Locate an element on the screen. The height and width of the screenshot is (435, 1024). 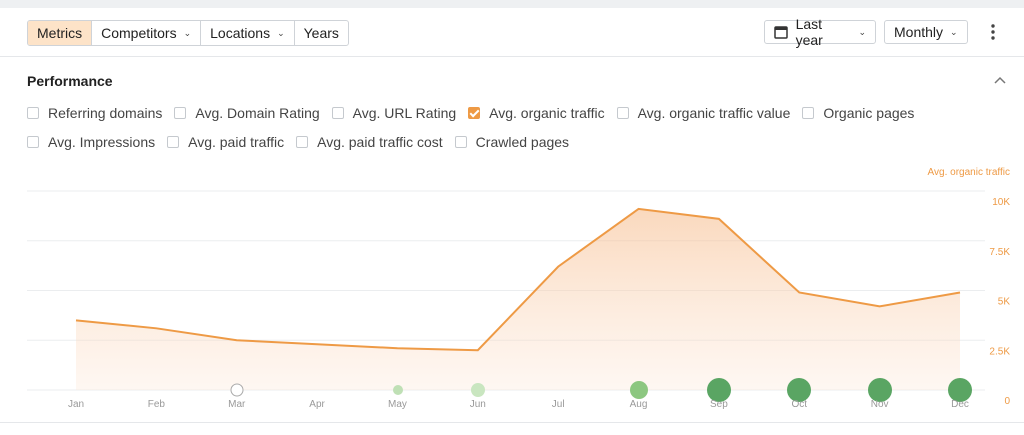
y-tick-label: 2.5K is located at coordinates (999, 351).